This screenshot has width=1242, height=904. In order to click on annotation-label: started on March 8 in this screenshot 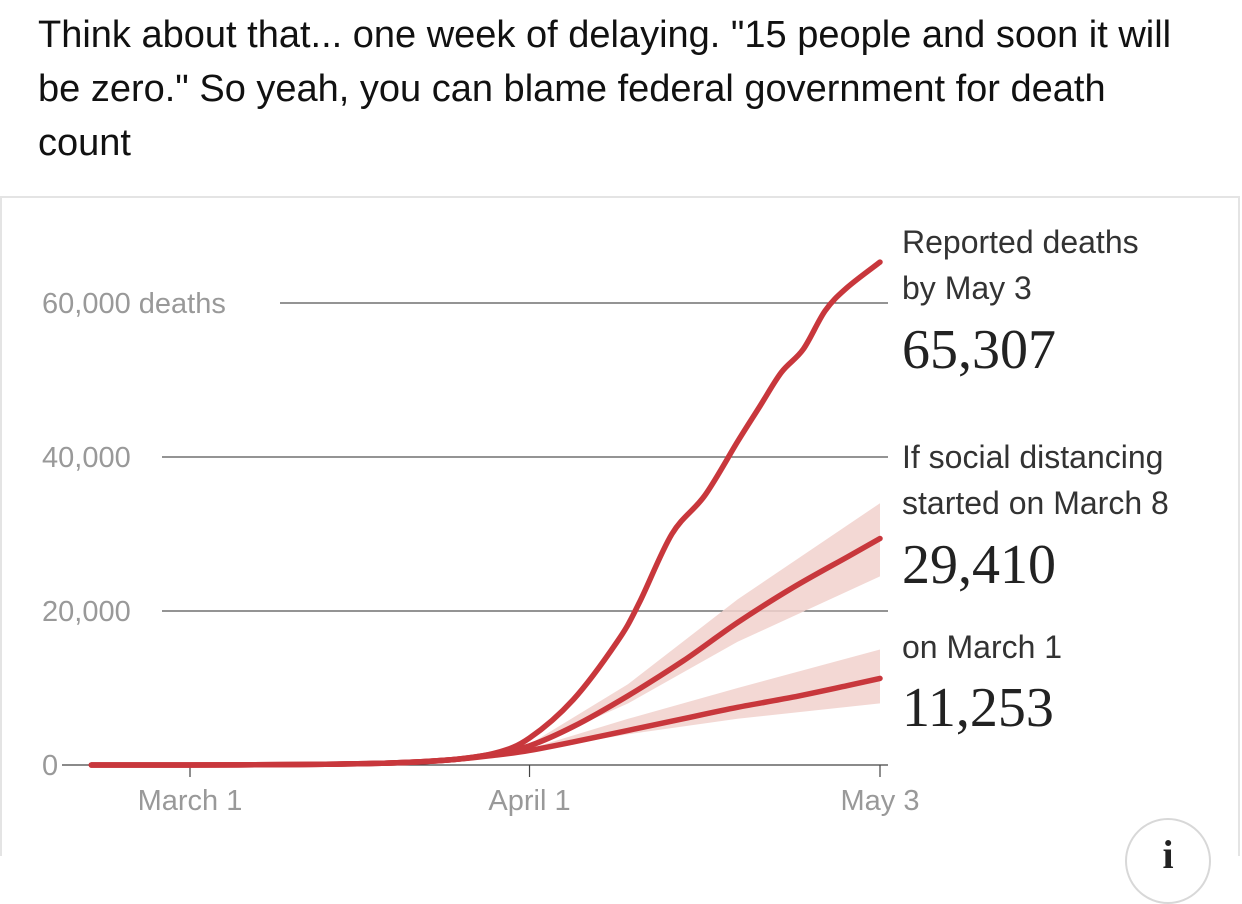, I will do `click(1035, 503)`.